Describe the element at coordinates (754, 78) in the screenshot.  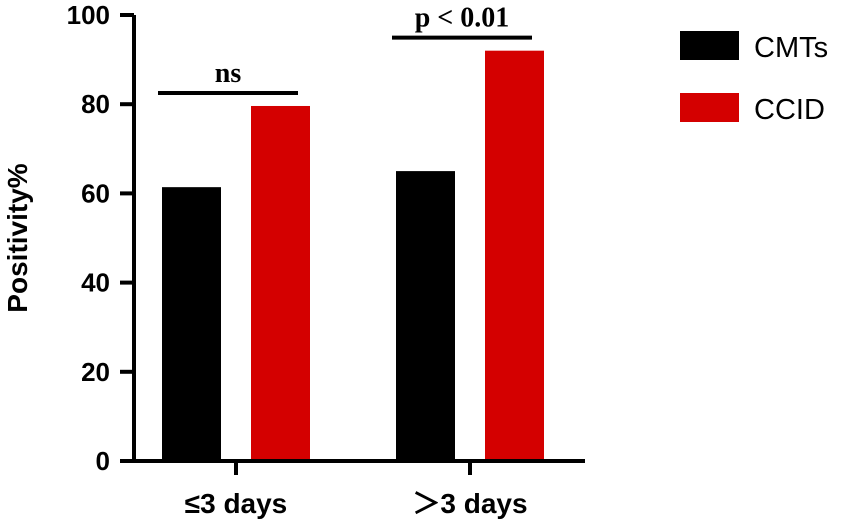
I see `legend: CMTs CCID` at that location.